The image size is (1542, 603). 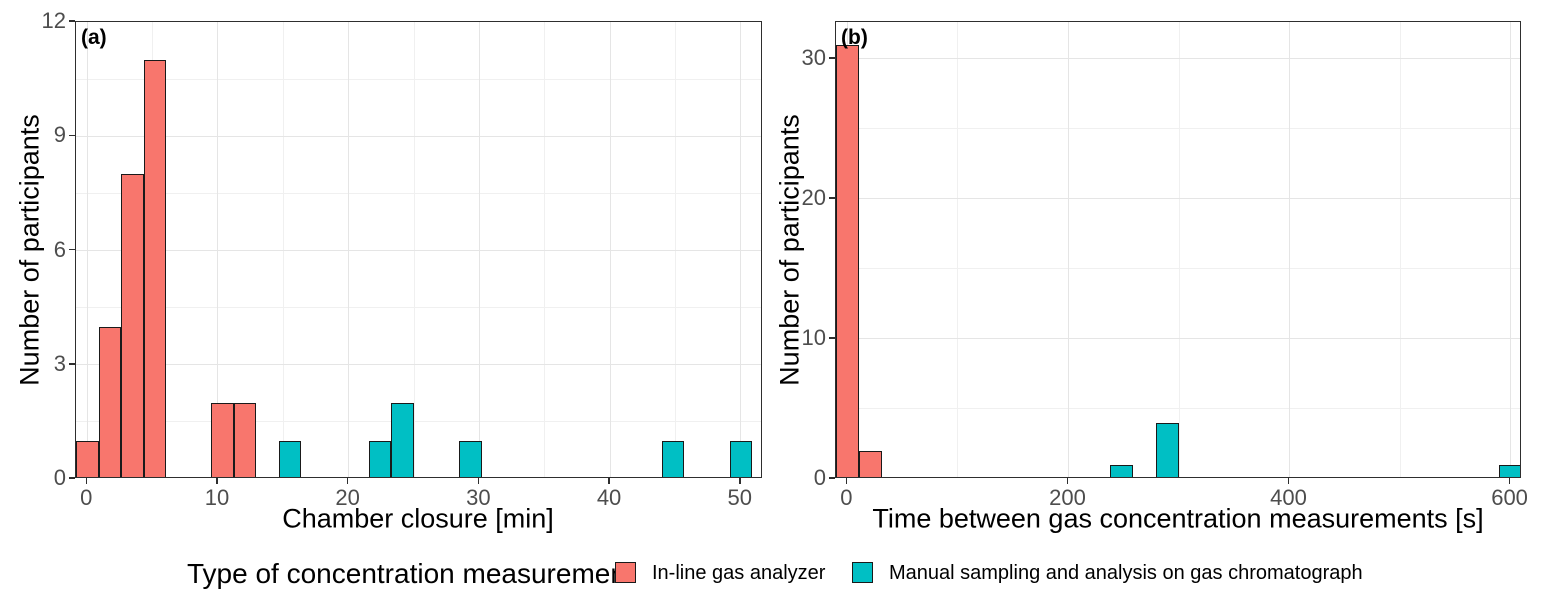 What do you see at coordinates (813, 197) in the screenshot?
I see `y-axis-tick-label: 20` at bounding box center [813, 197].